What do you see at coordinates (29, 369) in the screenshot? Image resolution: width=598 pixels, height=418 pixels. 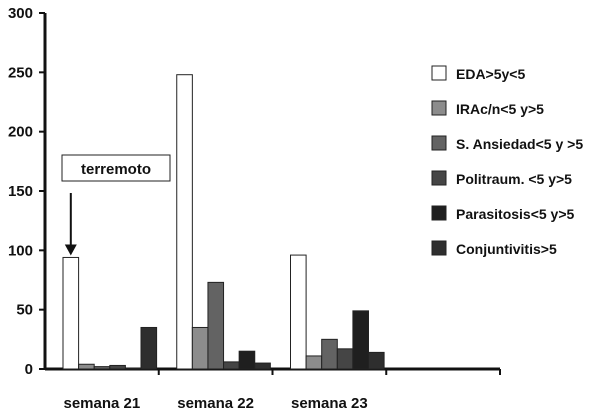 I see `y-tick-label: 0` at bounding box center [29, 369].